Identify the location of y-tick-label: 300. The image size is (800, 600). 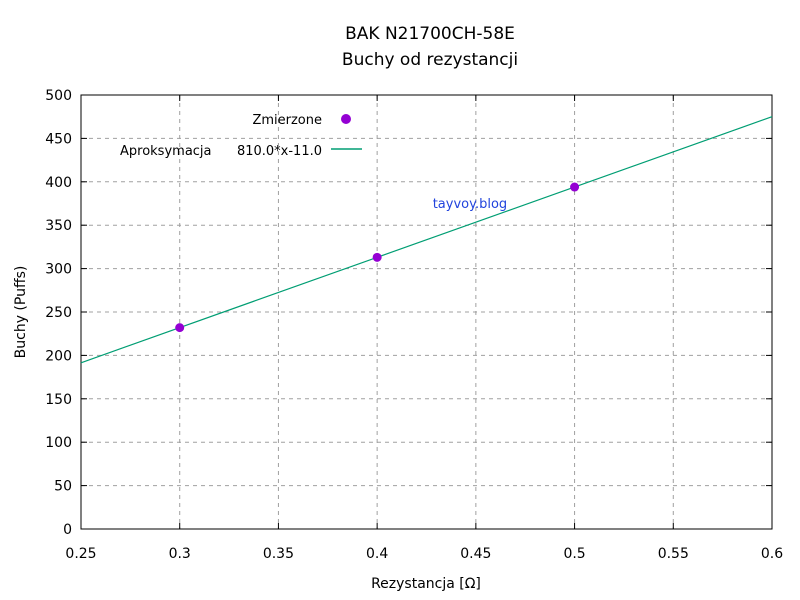
(58, 270).